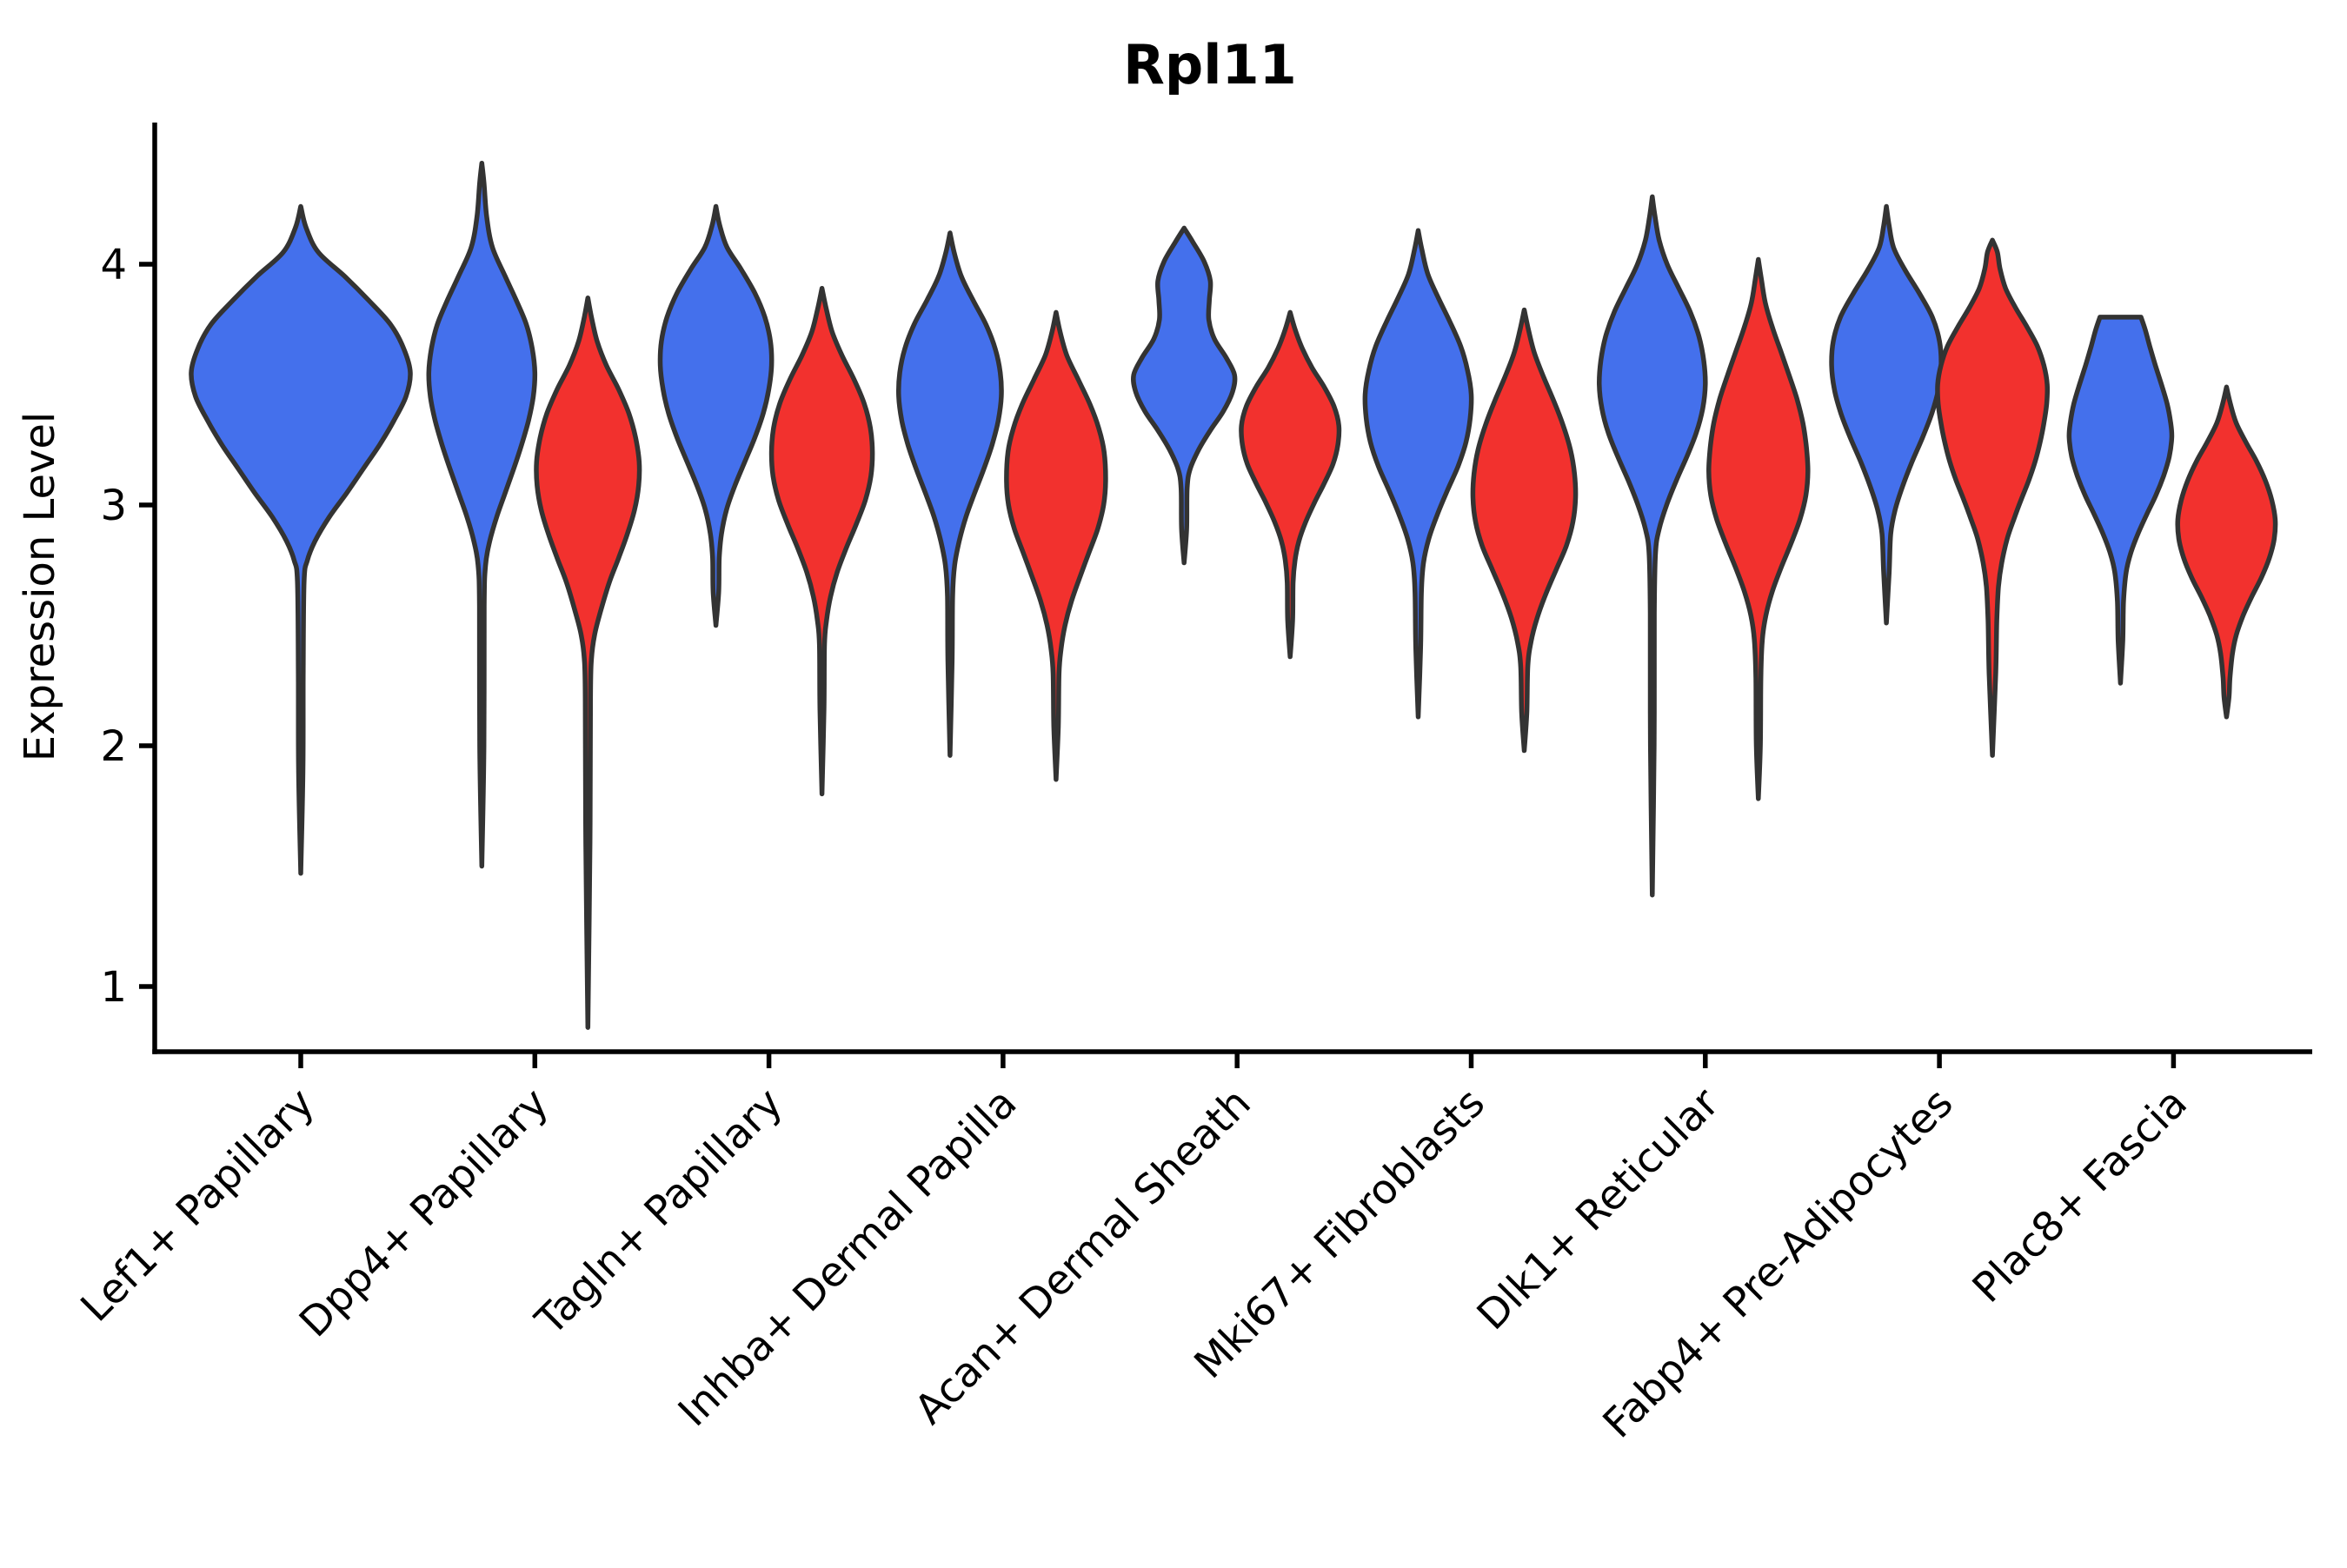 The height and width of the screenshot is (1568, 2347). What do you see at coordinates (114, 265) in the screenshot?
I see `y-tick-label: 4` at bounding box center [114, 265].